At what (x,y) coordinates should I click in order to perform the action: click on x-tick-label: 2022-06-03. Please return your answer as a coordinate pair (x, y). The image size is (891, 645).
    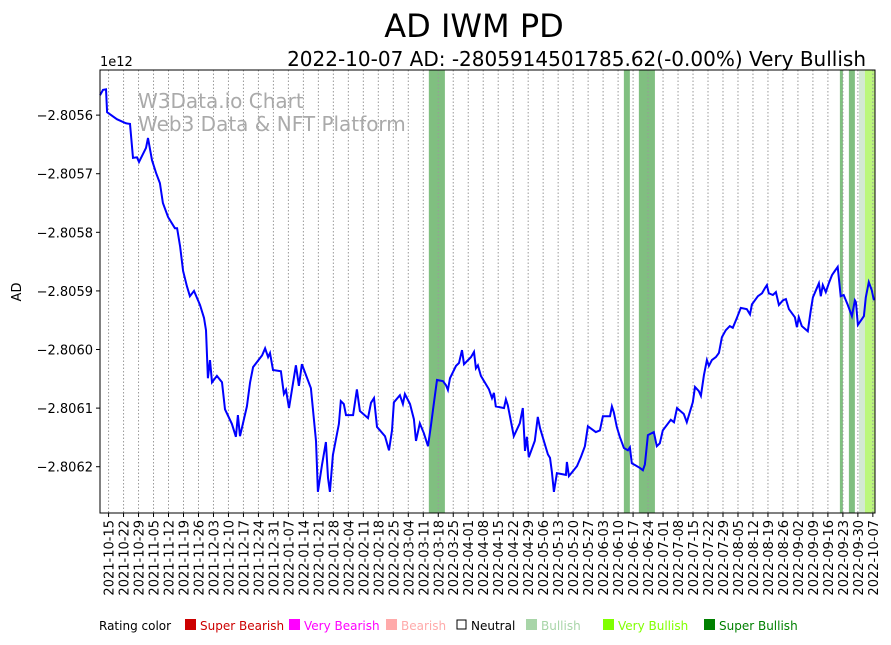
    Looking at the image, I should click on (604, 558).